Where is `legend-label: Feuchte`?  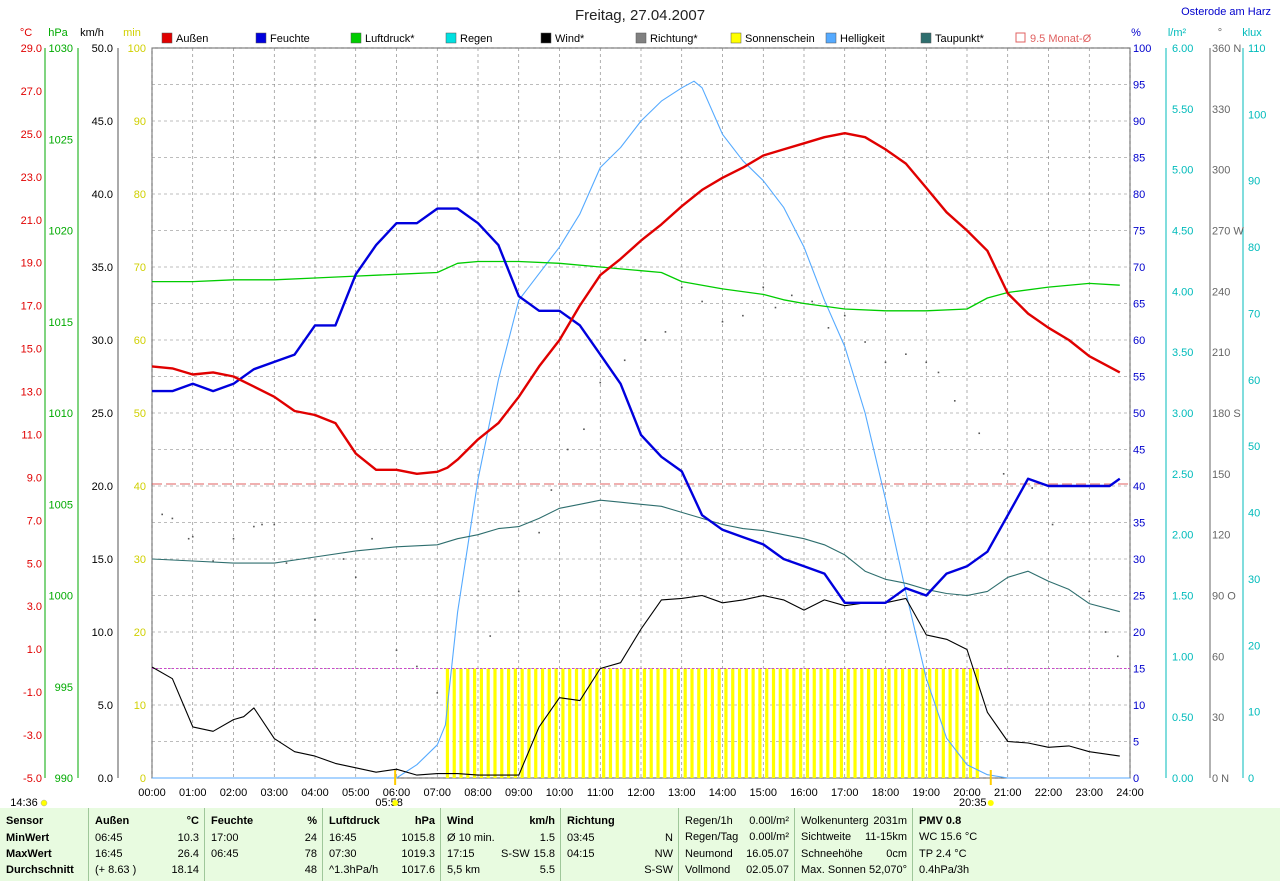
legend-label: Feuchte is located at coordinates (290, 39).